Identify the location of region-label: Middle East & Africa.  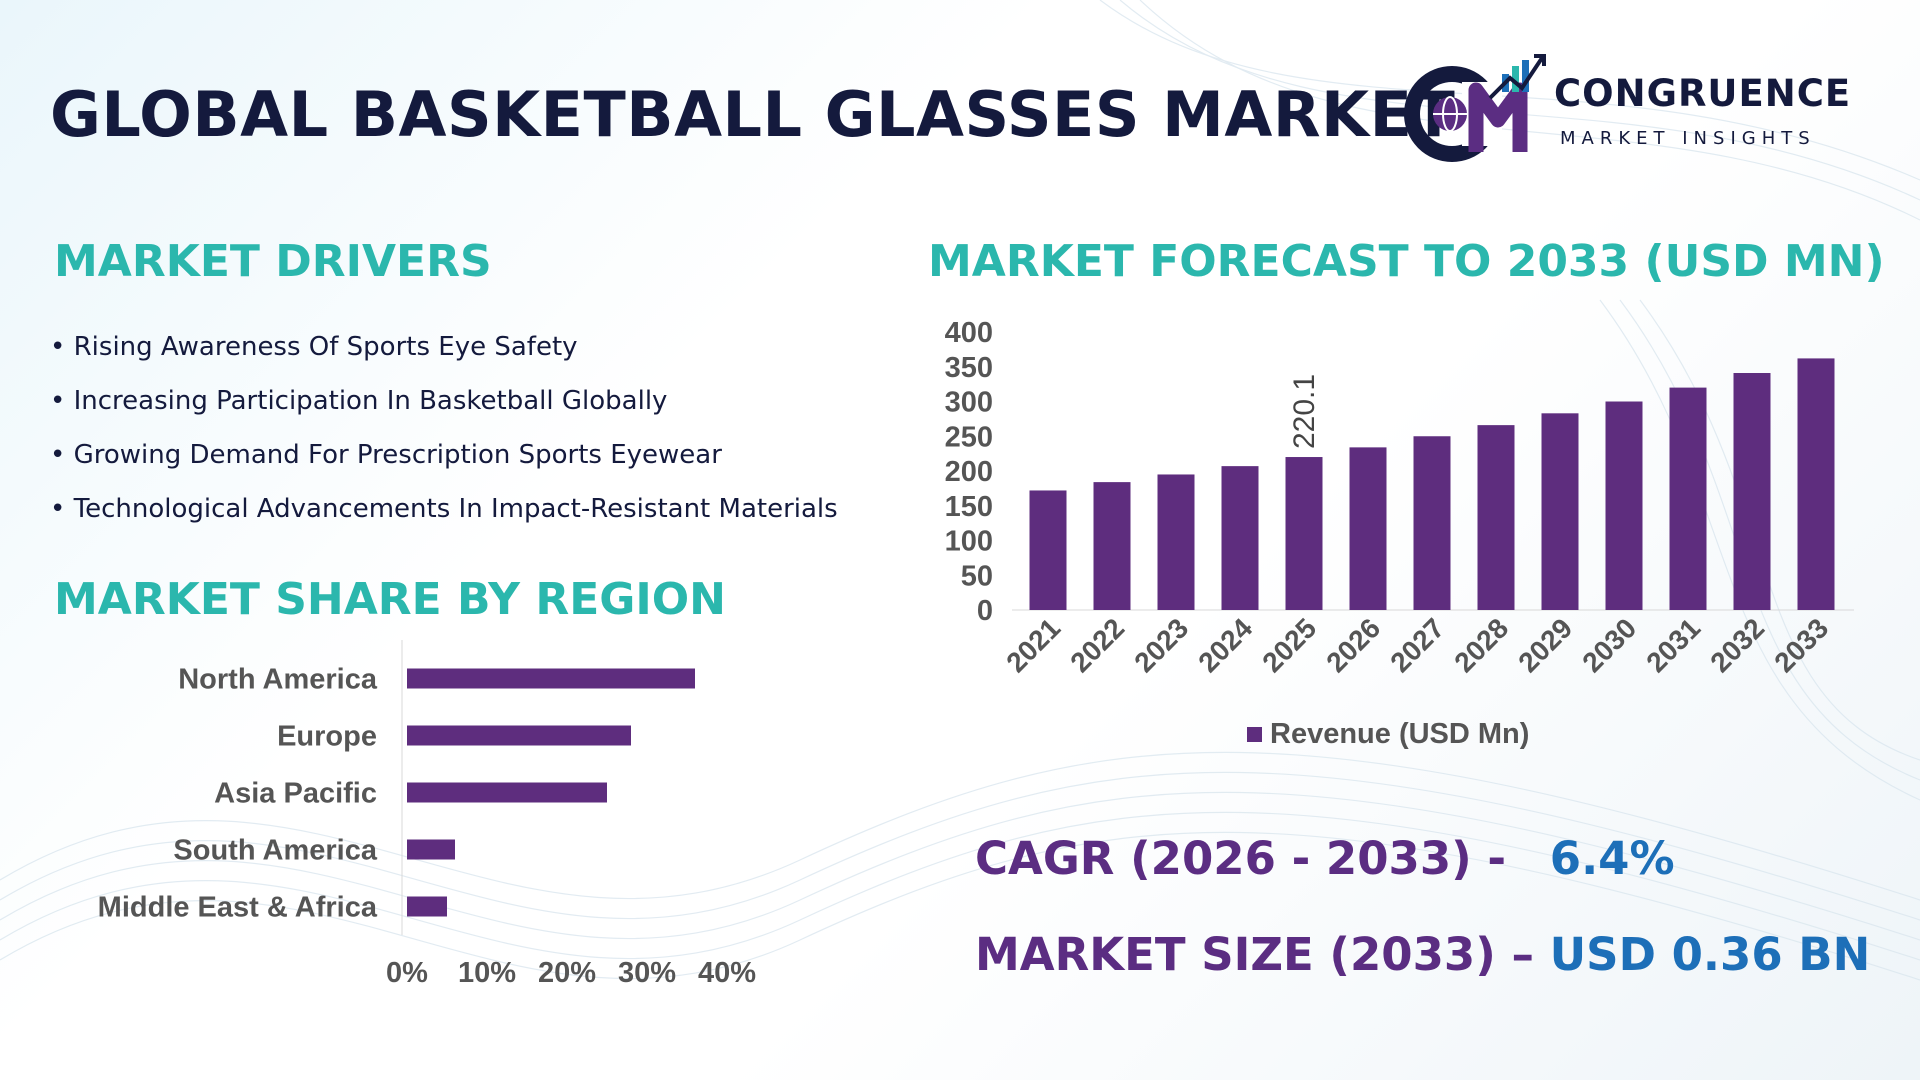
(238, 908).